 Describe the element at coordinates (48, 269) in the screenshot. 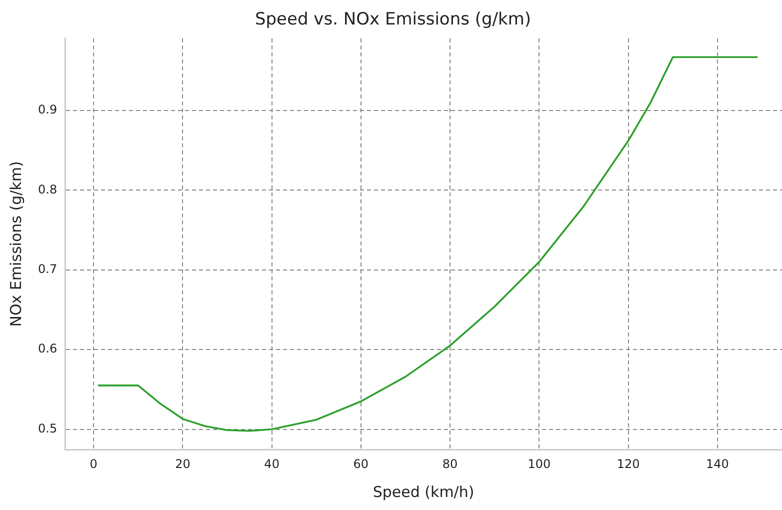

I see `y-tick-label: 0.7` at that location.